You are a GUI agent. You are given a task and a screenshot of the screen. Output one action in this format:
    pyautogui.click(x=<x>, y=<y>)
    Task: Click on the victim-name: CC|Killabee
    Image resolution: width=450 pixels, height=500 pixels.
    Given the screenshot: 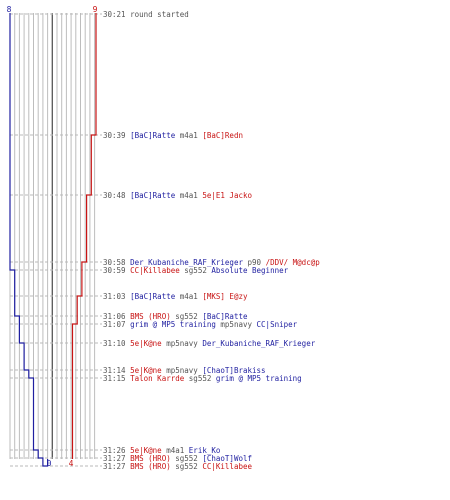 What is the action you would take?
    pyautogui.click(x=227, y=466)
    